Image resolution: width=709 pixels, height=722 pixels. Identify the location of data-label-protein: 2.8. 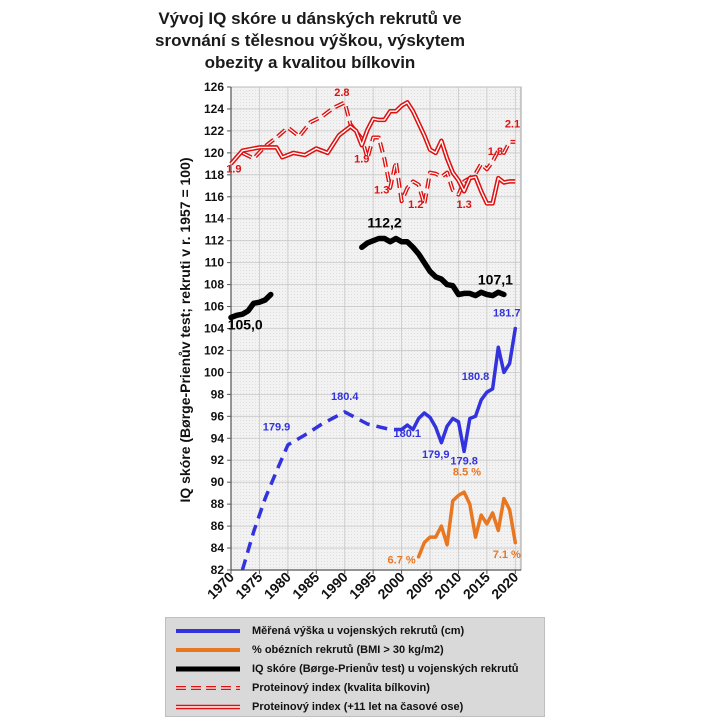
(341, 93).